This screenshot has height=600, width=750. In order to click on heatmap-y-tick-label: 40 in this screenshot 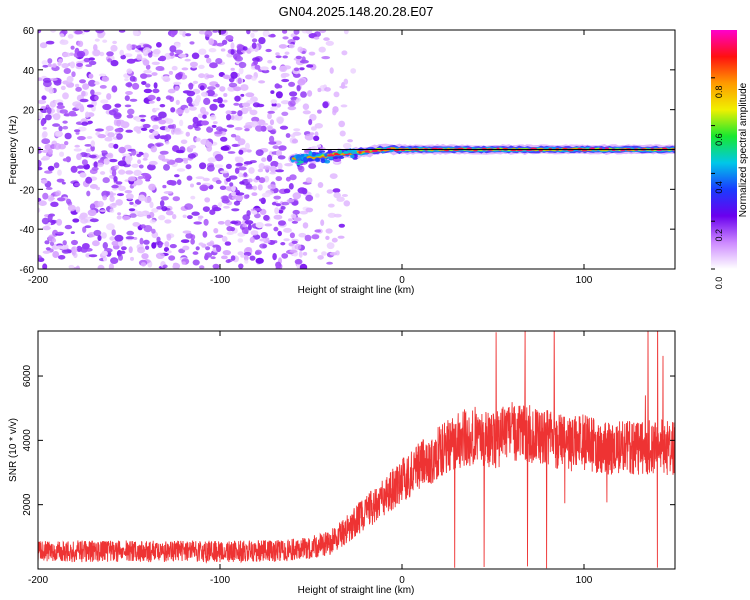, I will do `click(29, 71)`.